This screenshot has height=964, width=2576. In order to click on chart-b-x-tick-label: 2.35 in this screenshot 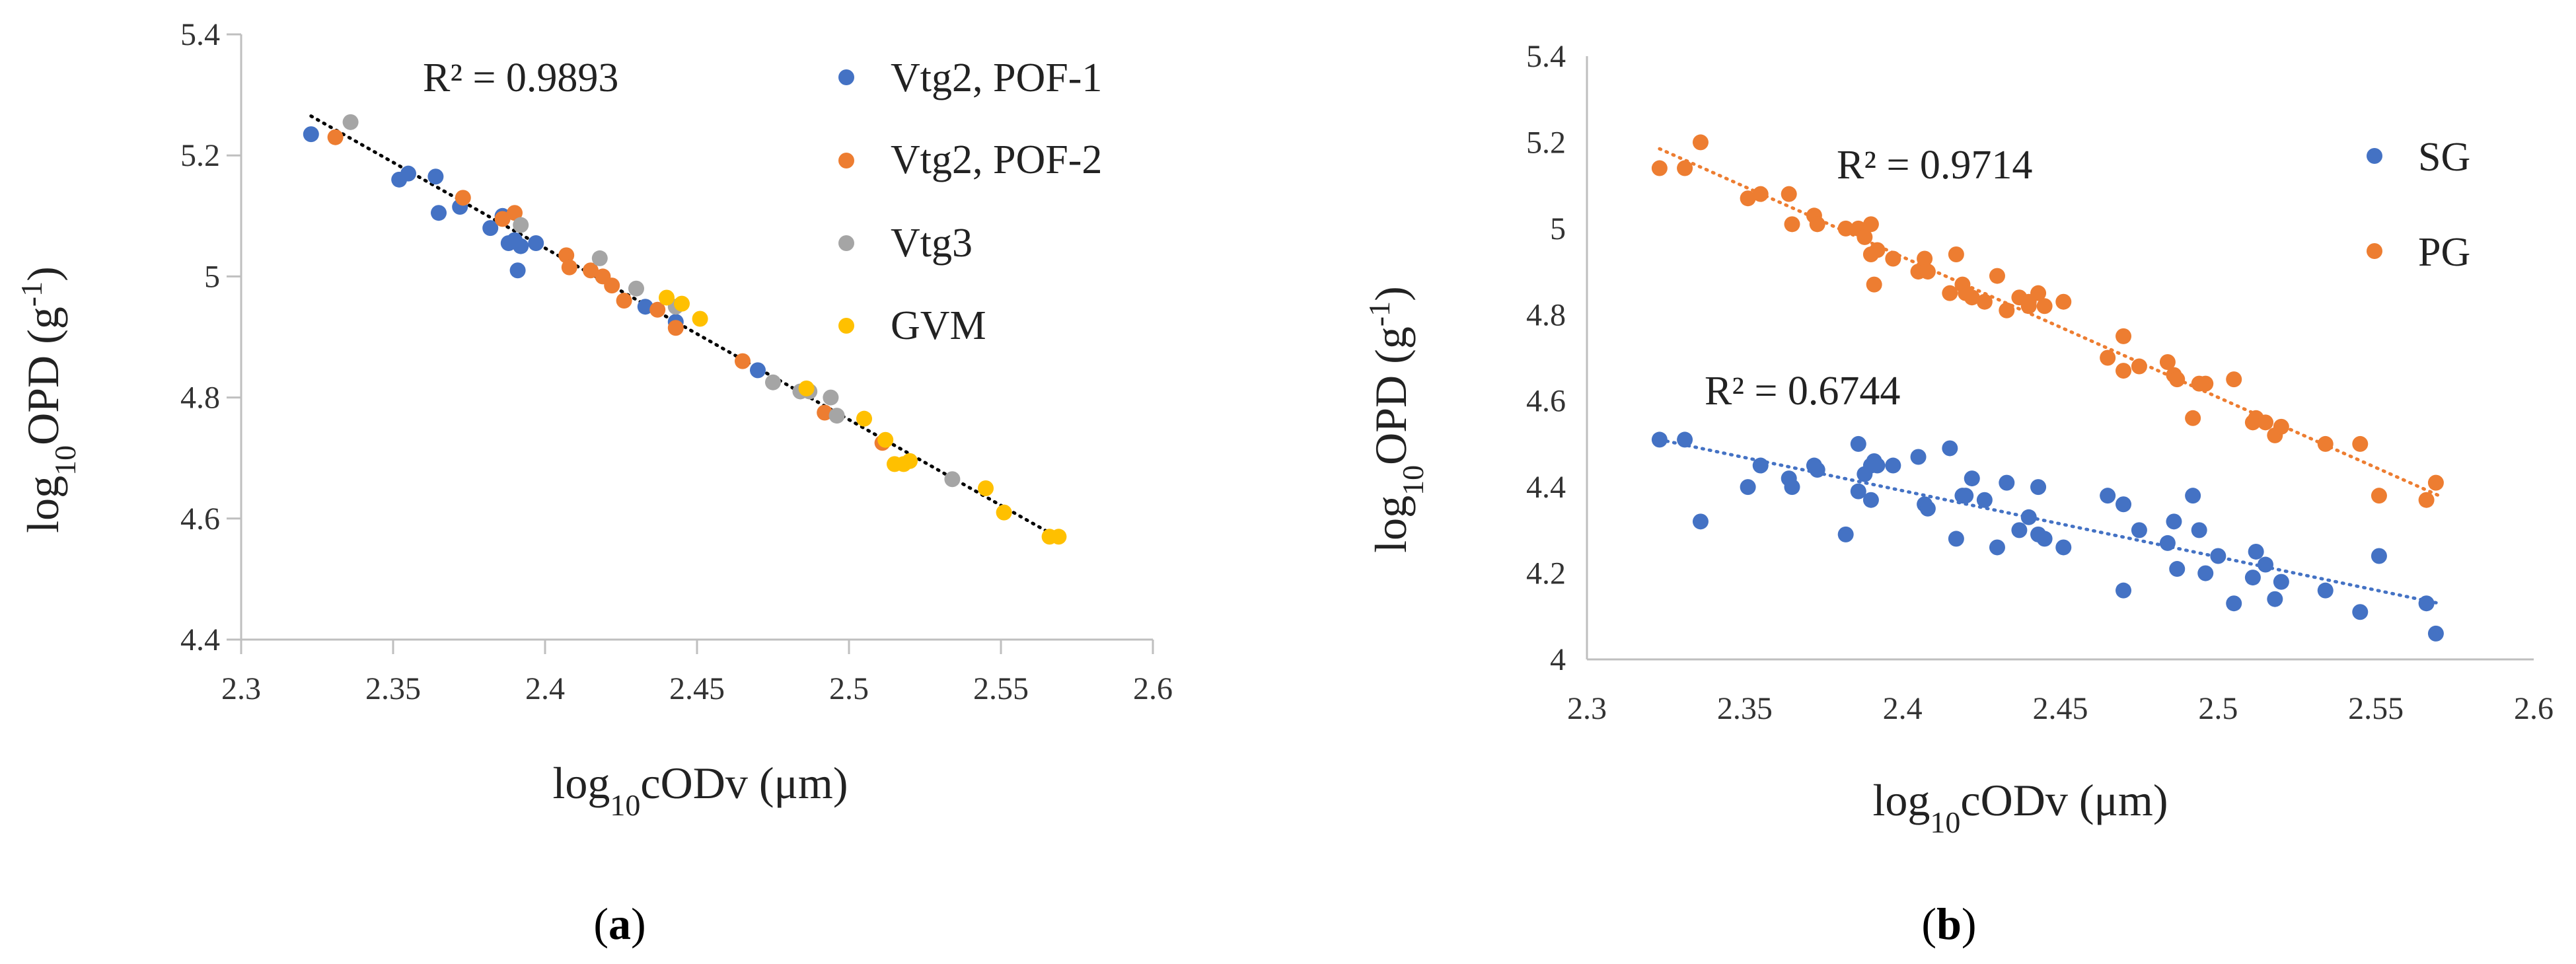, I will do `click(1745, 708)`.